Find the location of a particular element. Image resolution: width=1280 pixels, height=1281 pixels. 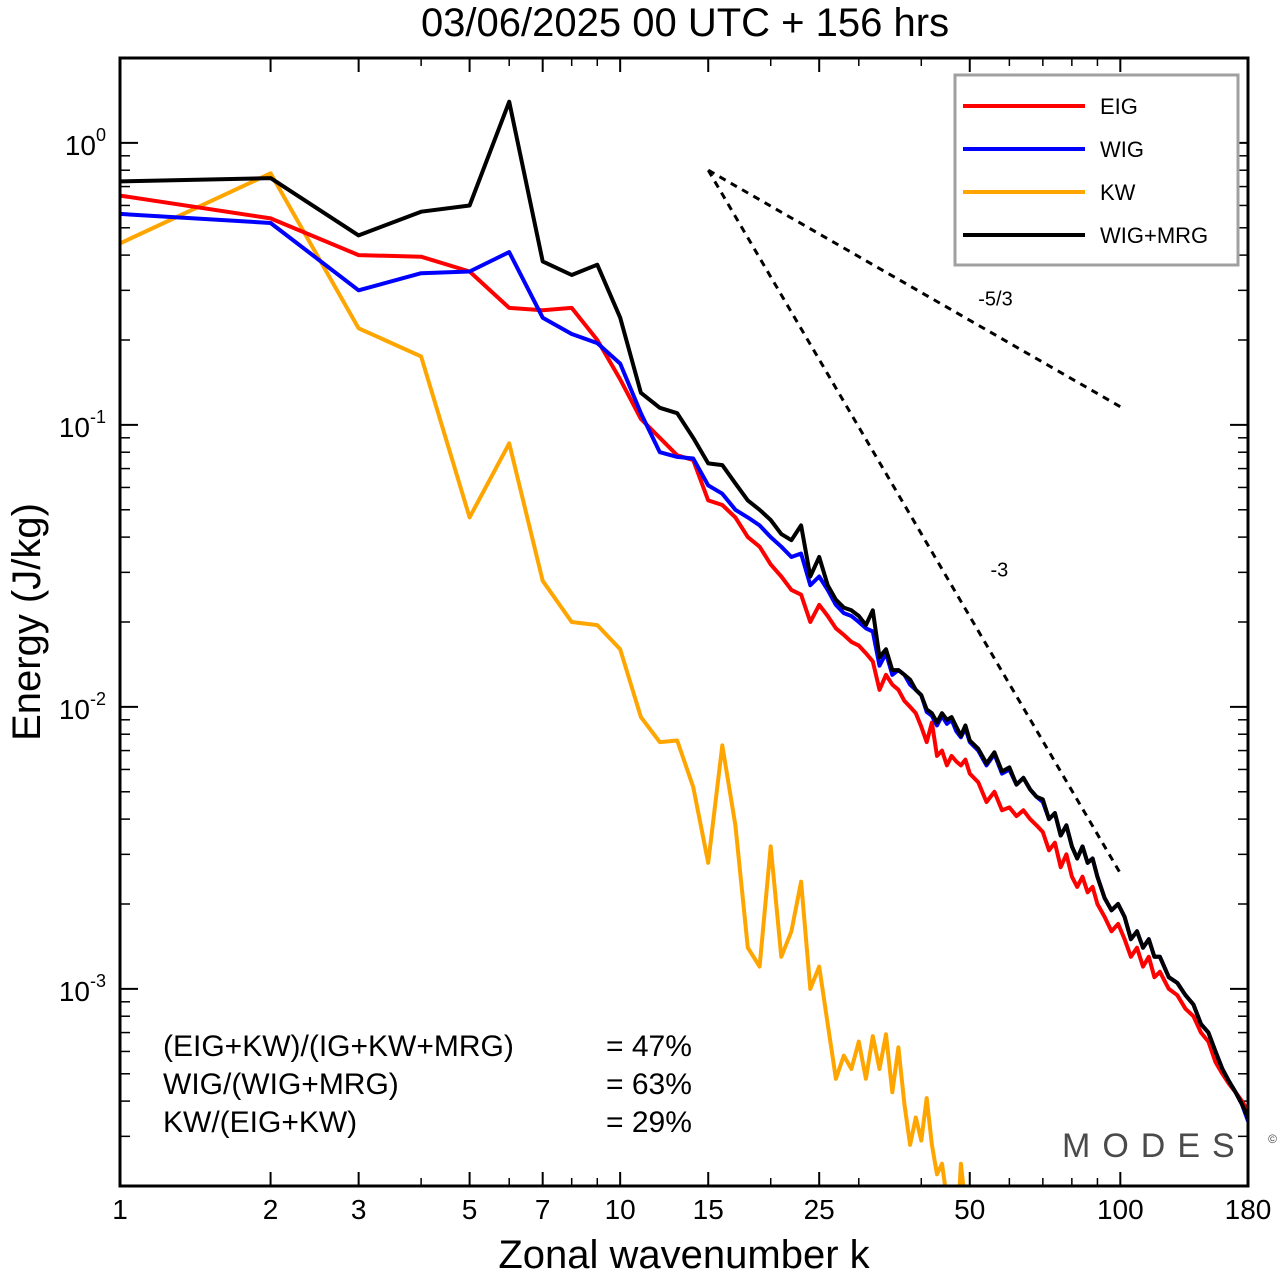

ratio-value: = 63% is located at coordinates (649, 1084).